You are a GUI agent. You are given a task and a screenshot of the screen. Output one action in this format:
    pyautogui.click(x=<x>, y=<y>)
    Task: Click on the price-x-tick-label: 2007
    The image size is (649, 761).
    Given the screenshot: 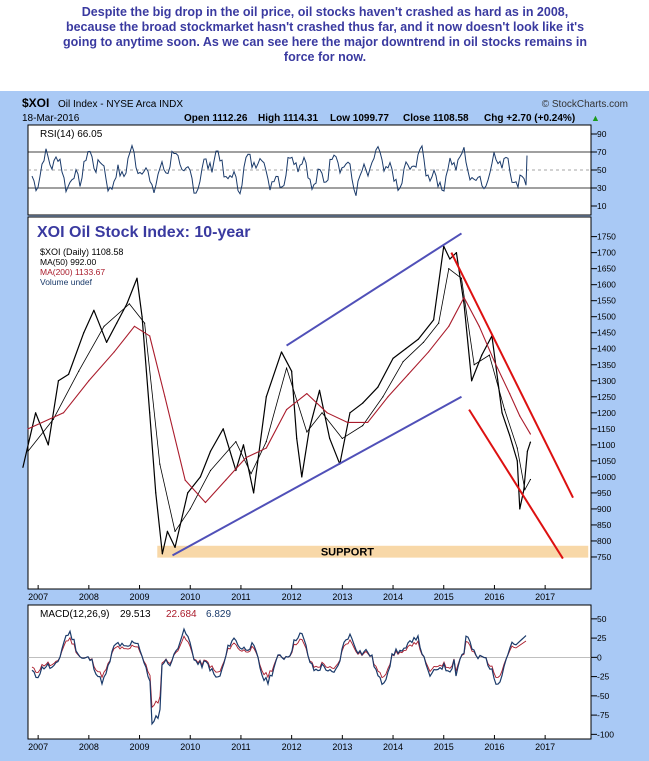 What is the action you would take?
    pyautogui.click(x=38, y=597)
    